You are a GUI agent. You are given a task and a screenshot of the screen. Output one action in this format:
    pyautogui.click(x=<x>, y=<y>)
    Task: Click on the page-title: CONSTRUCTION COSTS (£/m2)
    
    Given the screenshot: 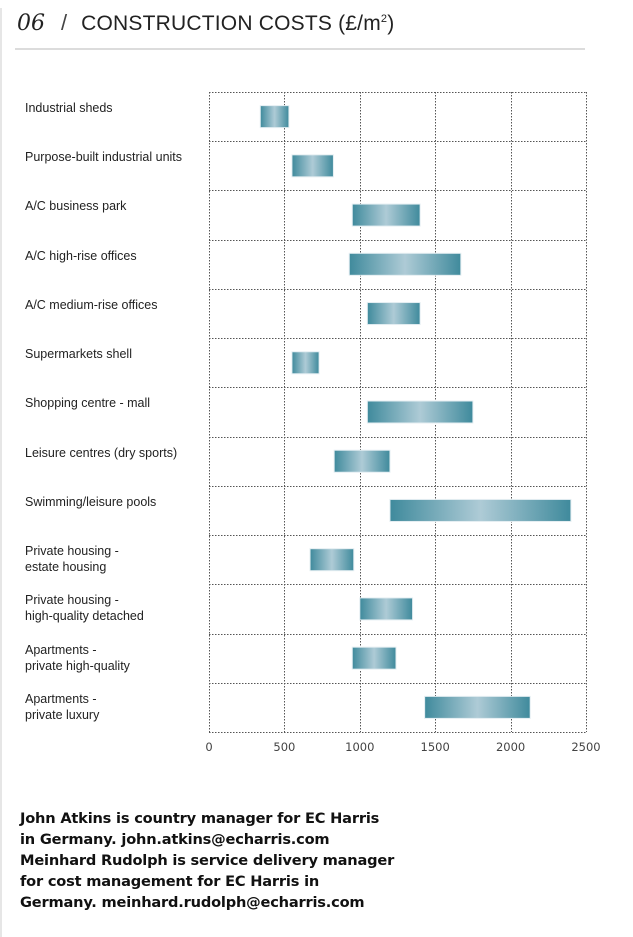 What is the action you would take?
    pyautogui.click(x=237, y=24)
    